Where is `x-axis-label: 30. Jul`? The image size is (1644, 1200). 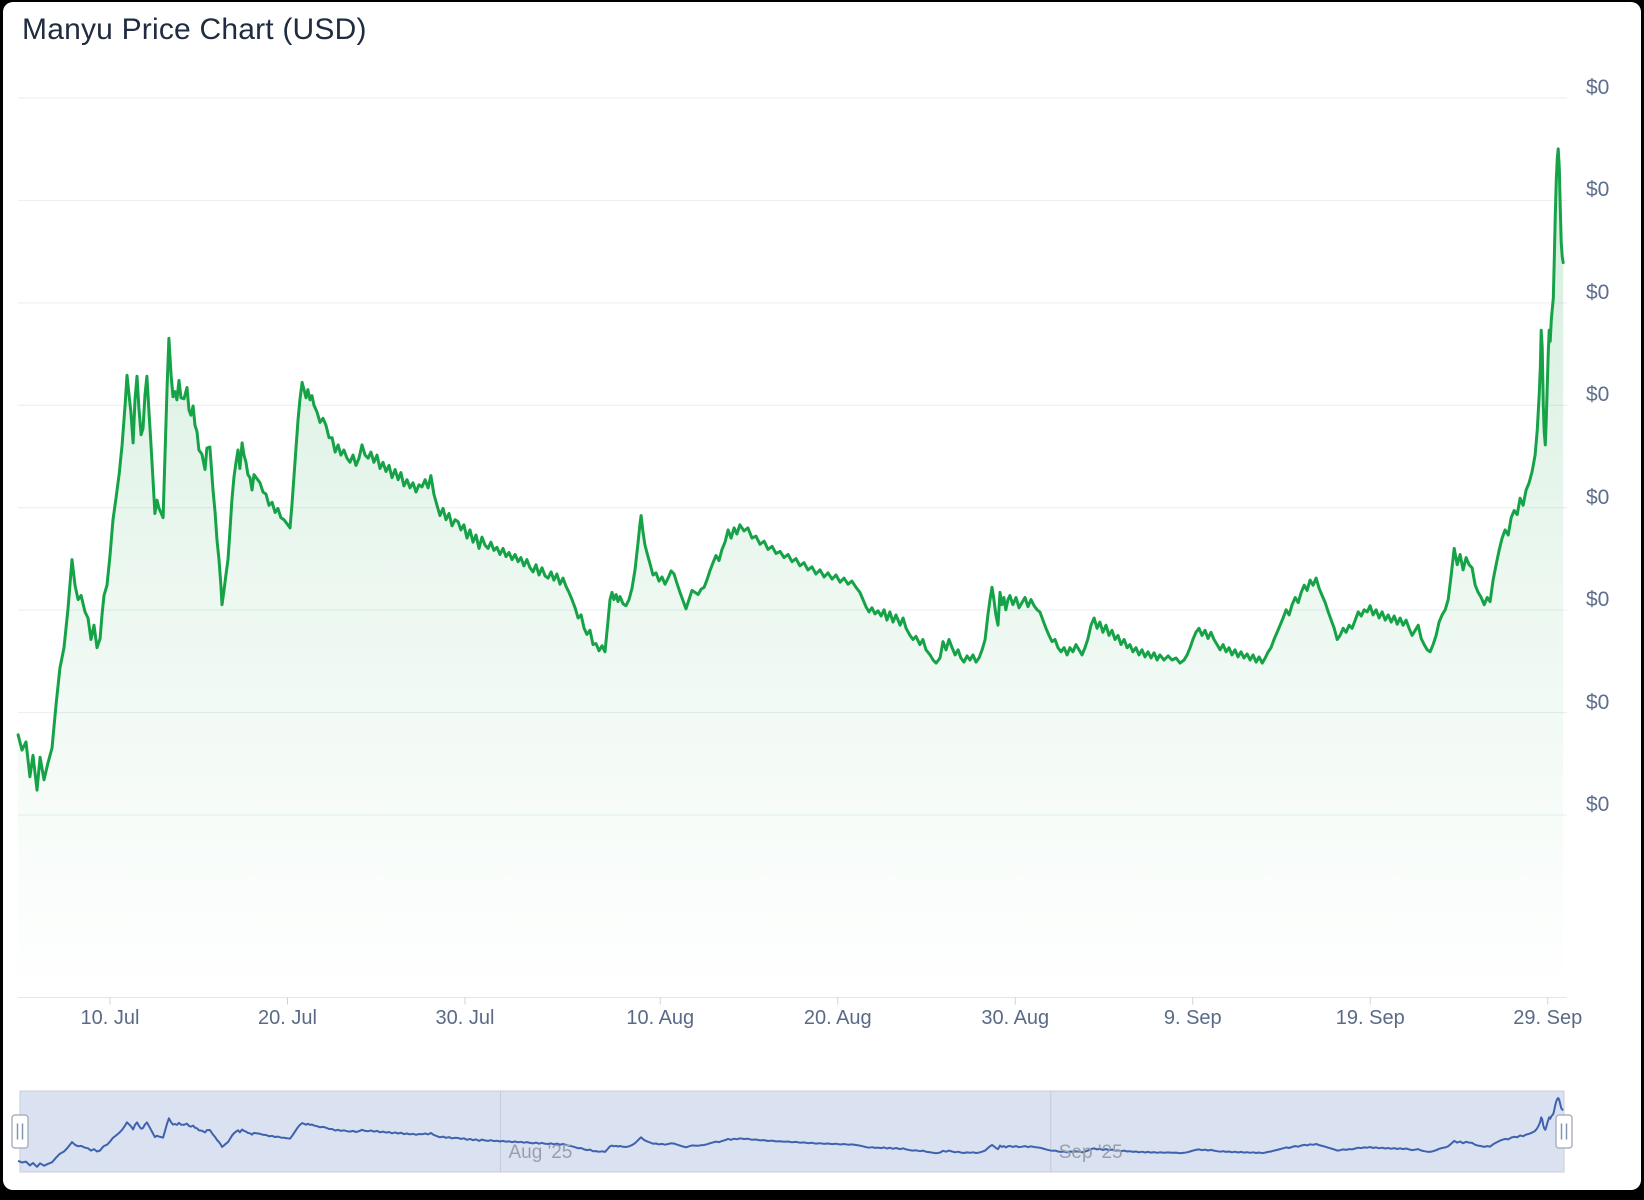 x-axis-label: 30. Jul is located at coordinates (465, 1018).